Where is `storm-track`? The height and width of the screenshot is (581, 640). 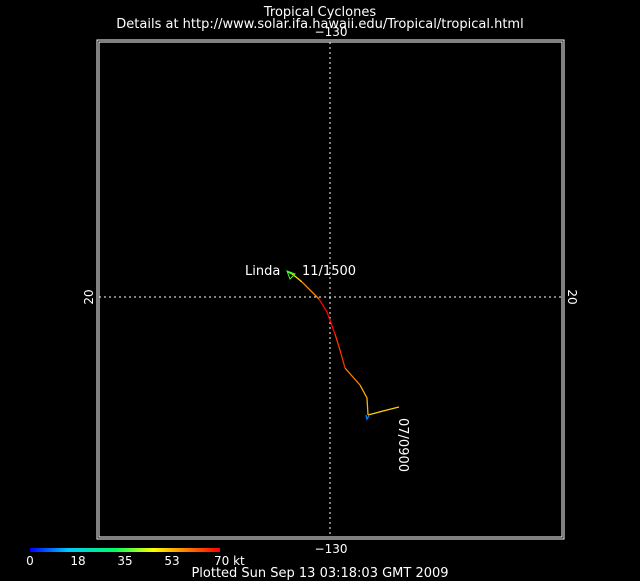
storm-track is located at coordinates (343, 343).